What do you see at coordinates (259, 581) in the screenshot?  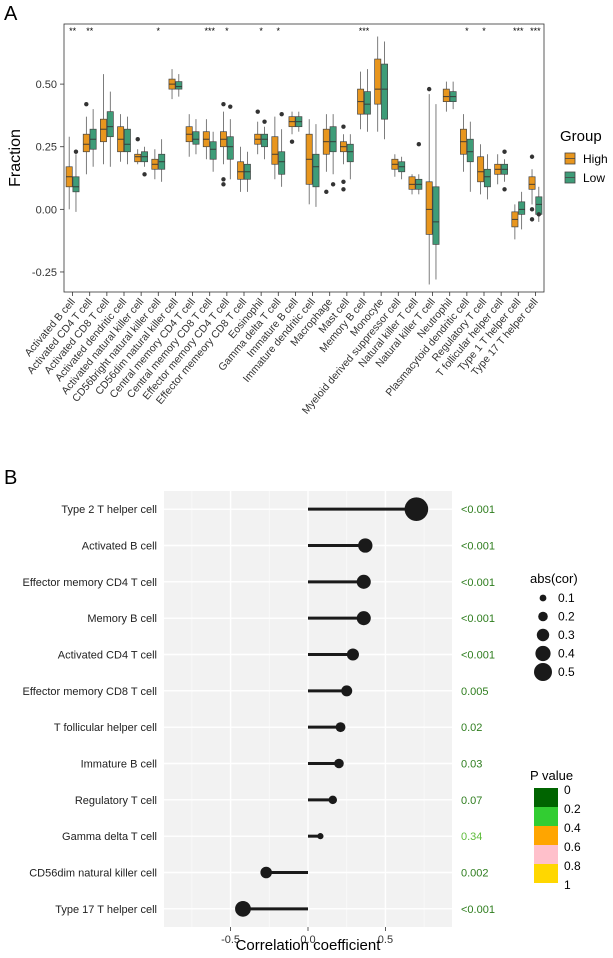 I see `lollipop-row: Effector memory CD4 T cell <0.001` at bounding box center [259, 581].